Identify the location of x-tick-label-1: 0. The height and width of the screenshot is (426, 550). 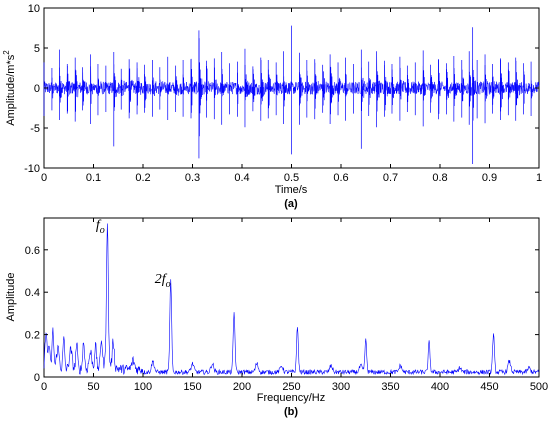
(44, 387).